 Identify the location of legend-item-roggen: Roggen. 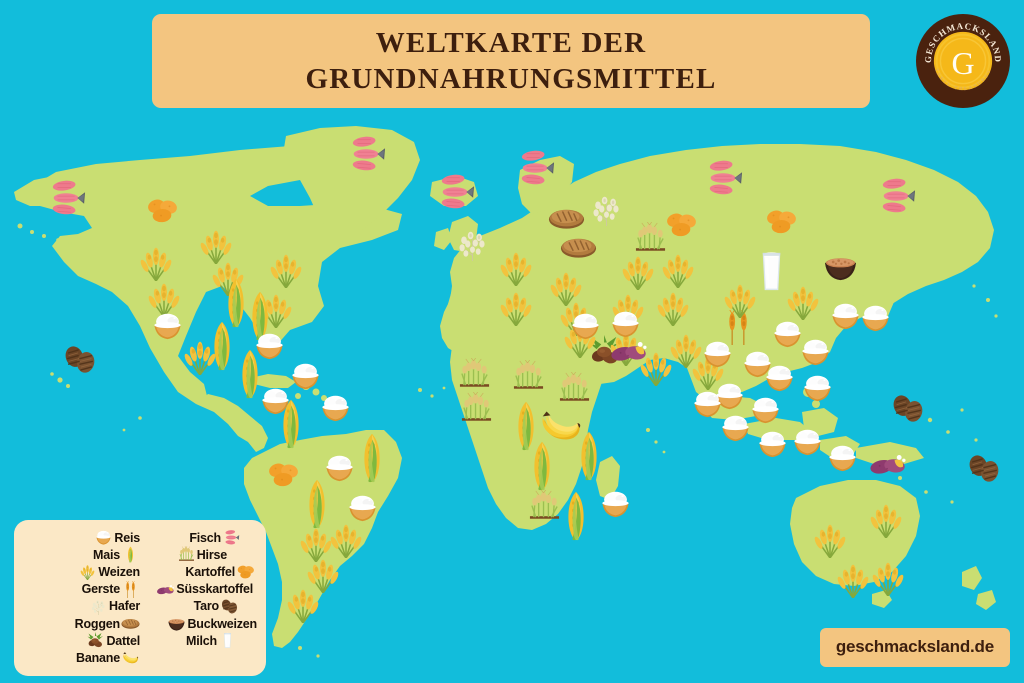
(81, 623).